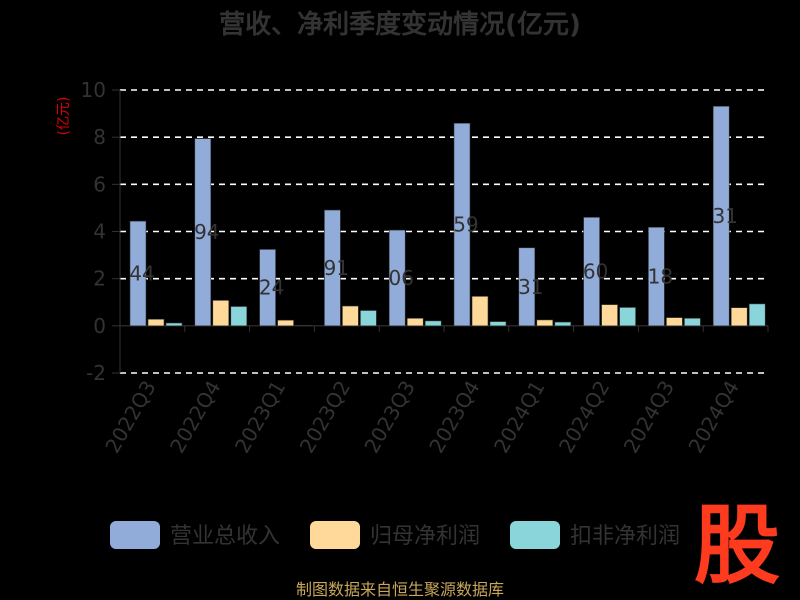  I want to click on y-tick-label: 0, so click(99, 326).